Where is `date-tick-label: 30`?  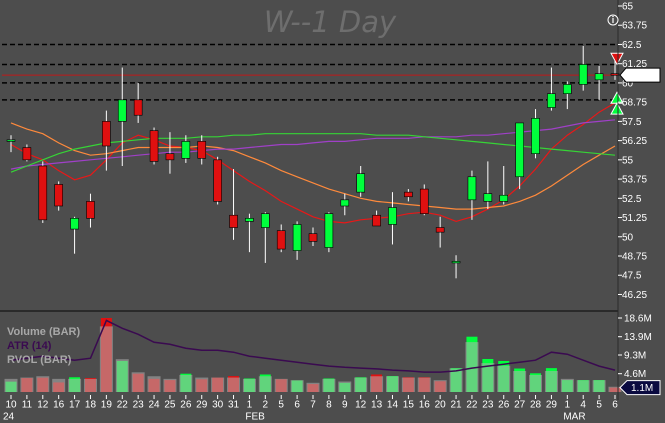
date-tick-label: 30 is located at coordinates (218, 404).